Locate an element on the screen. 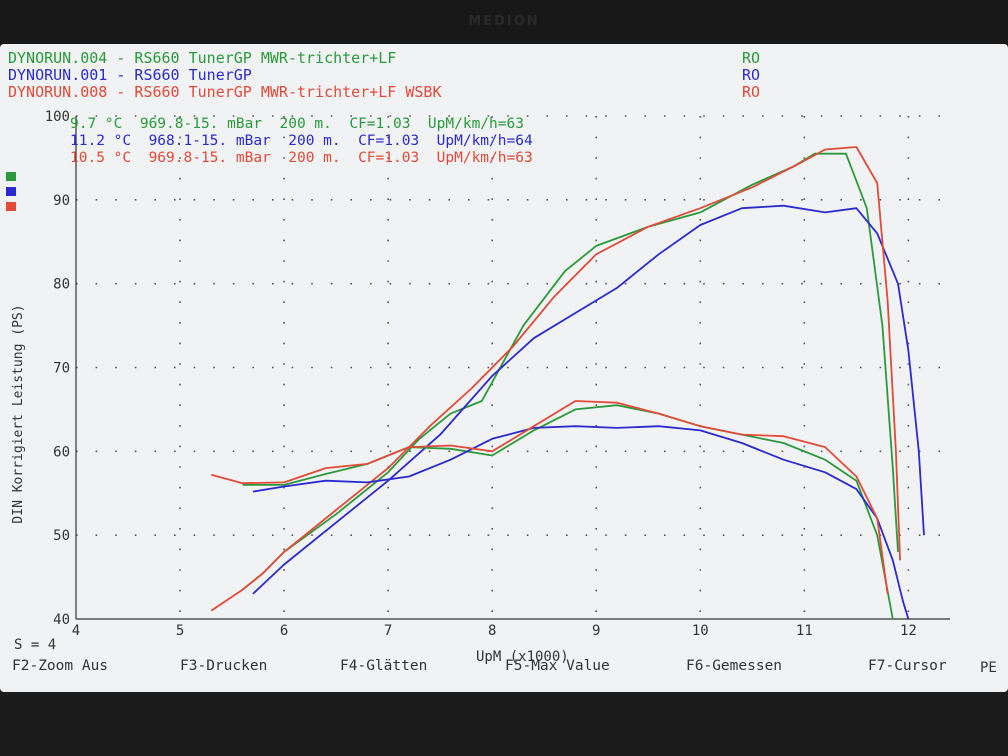 The height and width of the screenshot is (756, 1008). y-tick-label-2: 60 is located at coordinates (61, 452).